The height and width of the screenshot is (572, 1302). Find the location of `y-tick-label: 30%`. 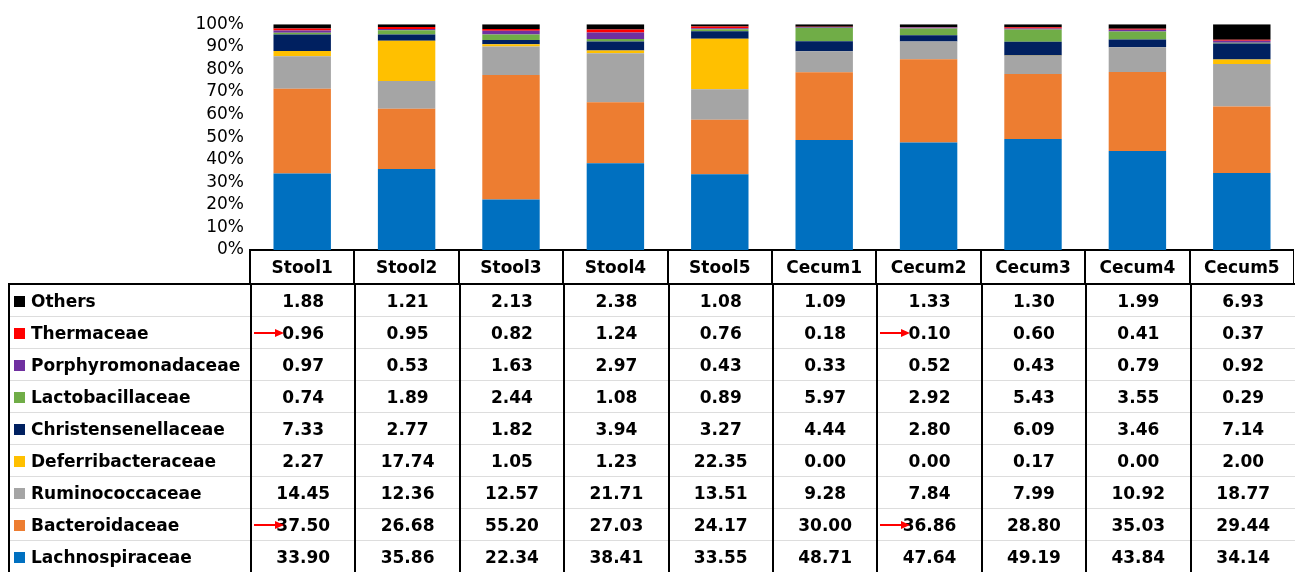

y-tick-label: 30% is located at coordinates (225, 180).